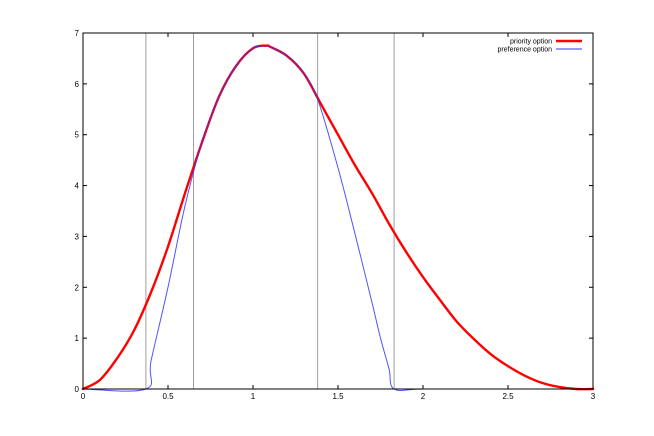  I want to click on y-tick-label-5: 5, so click(77, 135).